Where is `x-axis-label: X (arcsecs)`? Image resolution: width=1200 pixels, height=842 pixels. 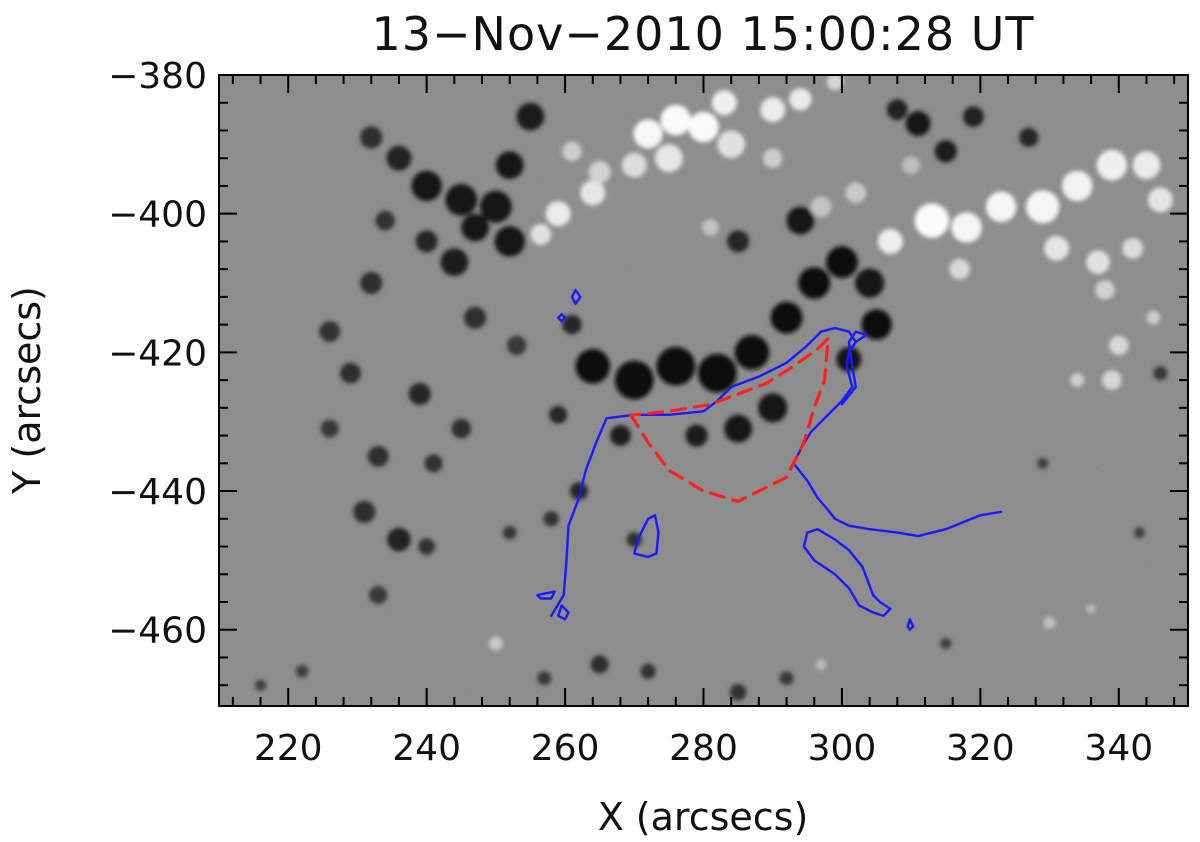 x-axis-label: X (arcsecs) is located at coordinates (703, 817).